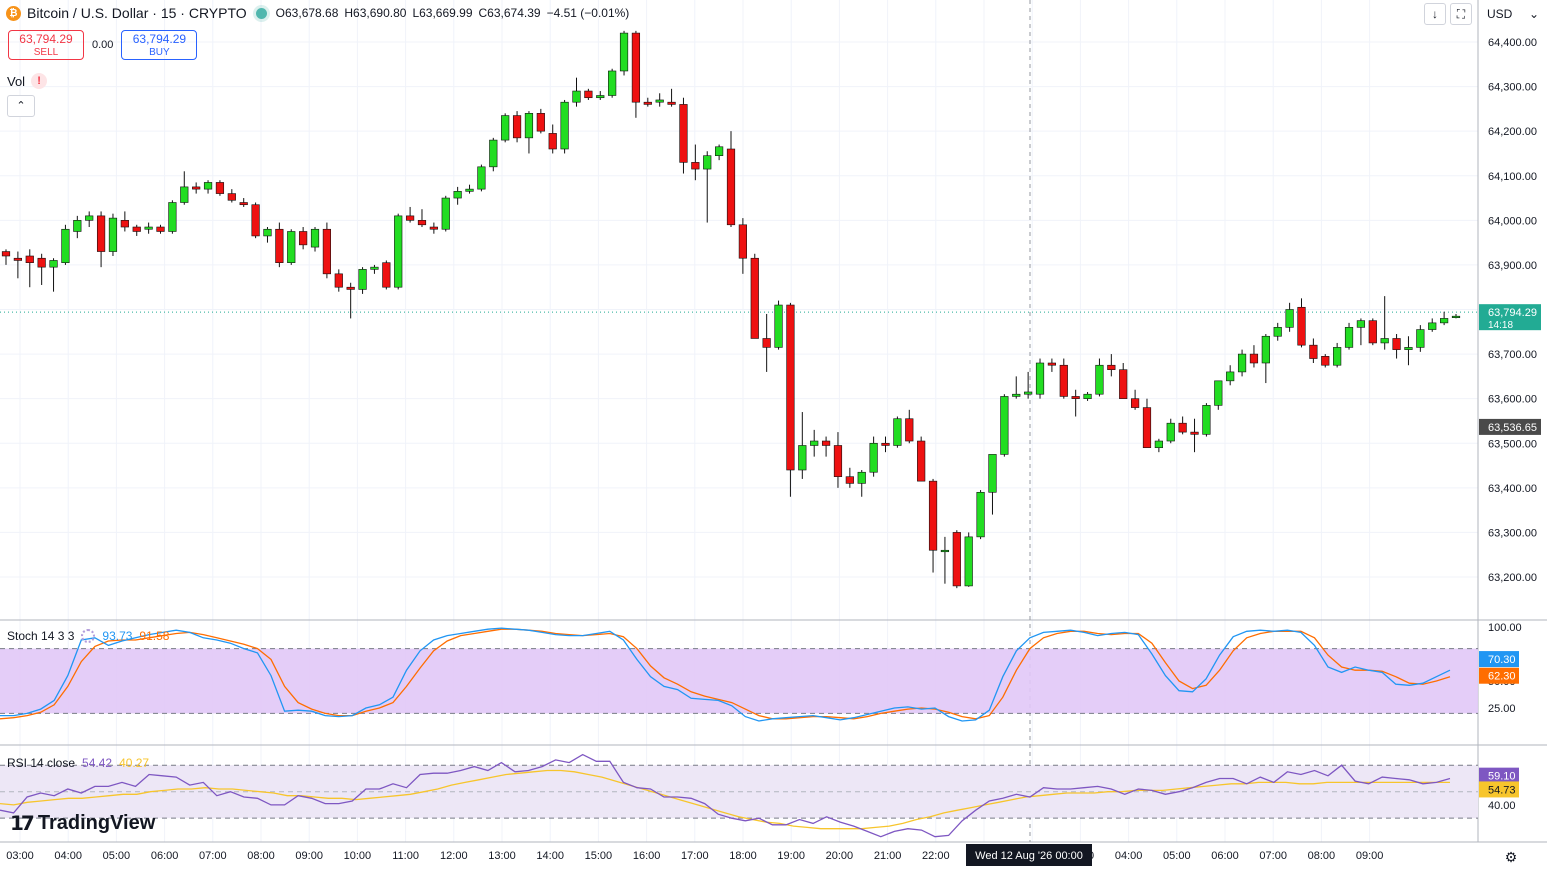 The width and height of the screenshot is (1547, 872). I want to click on rsi-value: 54.42, so click(97, 763).